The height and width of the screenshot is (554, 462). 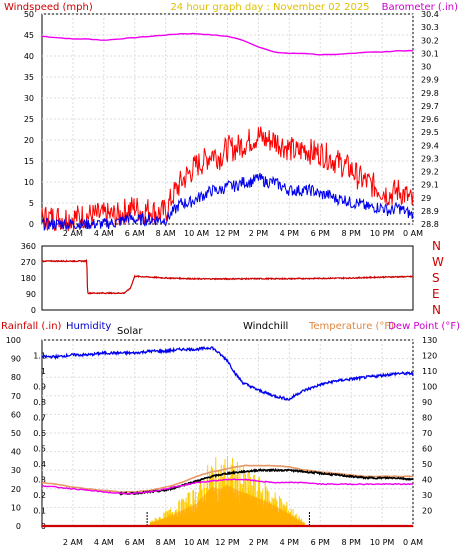 What do you see at coordinates (351, 326) in the screenshot?
I see `temperature-axis-title: Temperature (°F)` at bounding box center [351, 326].